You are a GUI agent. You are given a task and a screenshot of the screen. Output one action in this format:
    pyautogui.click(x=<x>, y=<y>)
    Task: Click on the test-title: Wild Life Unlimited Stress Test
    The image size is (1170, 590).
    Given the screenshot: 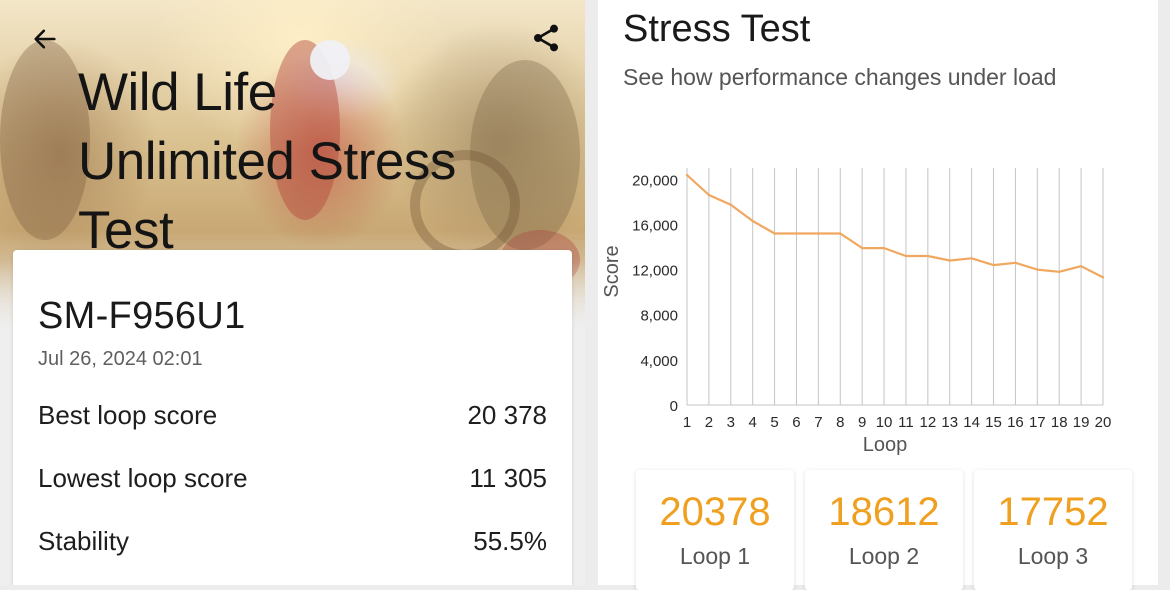 What is the action you would take?
    pyautogui.click(x=267, y=161)
    